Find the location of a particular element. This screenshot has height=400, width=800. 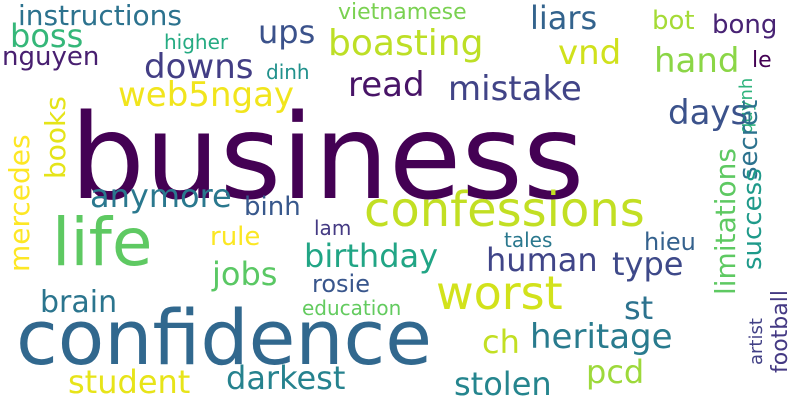

word: pcd is located at coordinates (615, 372).